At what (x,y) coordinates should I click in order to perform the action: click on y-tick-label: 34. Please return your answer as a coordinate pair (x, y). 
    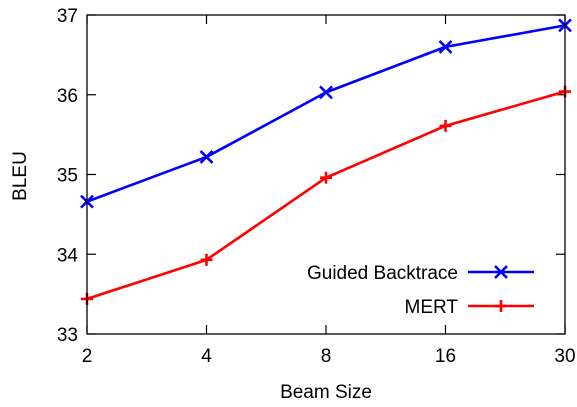
    Looking at the image, I should click on (68, 255).